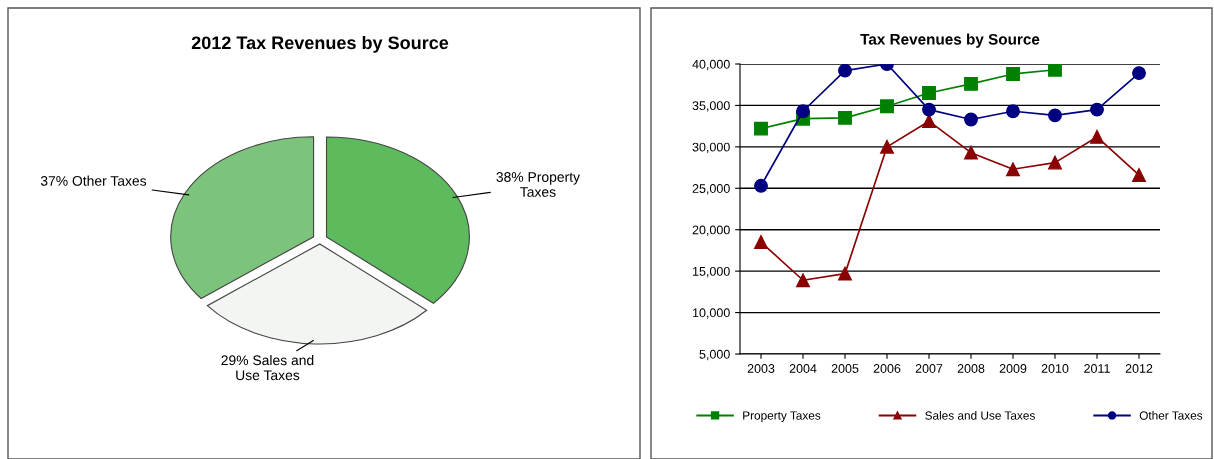 This screenshot has width=1214, height=459. Describe the element at coordinates (711, 272) in the screenshot. I see `y-tick-label: 15,000` at that location.